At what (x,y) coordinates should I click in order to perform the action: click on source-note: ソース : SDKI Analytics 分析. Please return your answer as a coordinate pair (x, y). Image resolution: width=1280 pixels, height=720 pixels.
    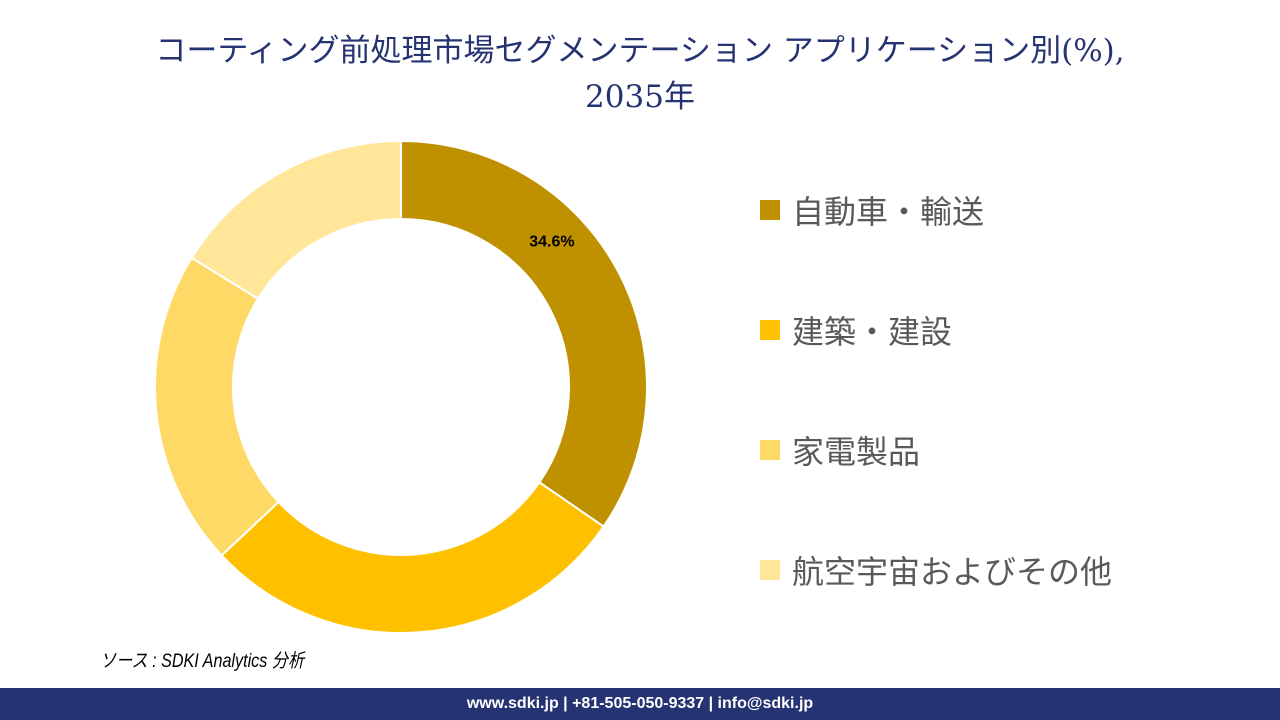
    Looking at the image, I should click on (202, 661).